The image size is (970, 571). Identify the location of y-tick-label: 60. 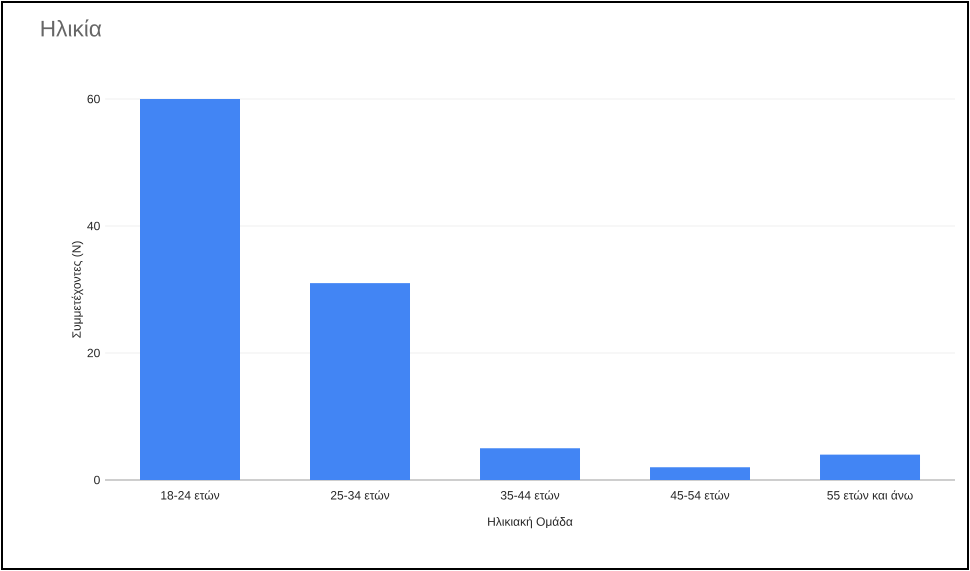
(94, 99).